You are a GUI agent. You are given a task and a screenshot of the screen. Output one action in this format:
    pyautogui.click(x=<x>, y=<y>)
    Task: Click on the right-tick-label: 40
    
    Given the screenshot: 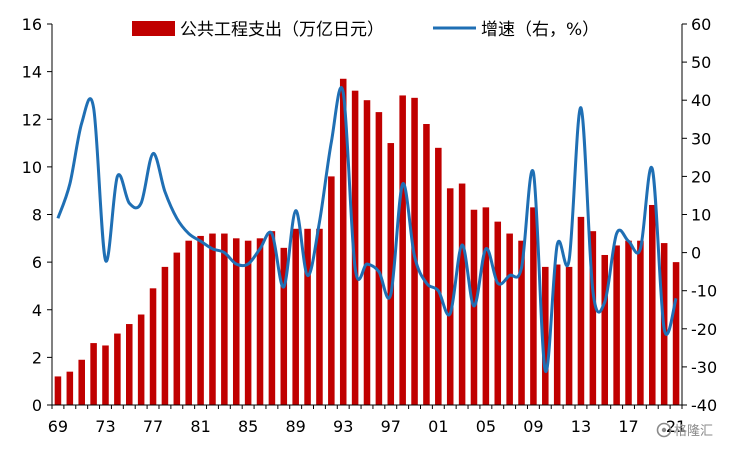 What is the action you would take?
    pyautogui.click(x=701, y=100)
    